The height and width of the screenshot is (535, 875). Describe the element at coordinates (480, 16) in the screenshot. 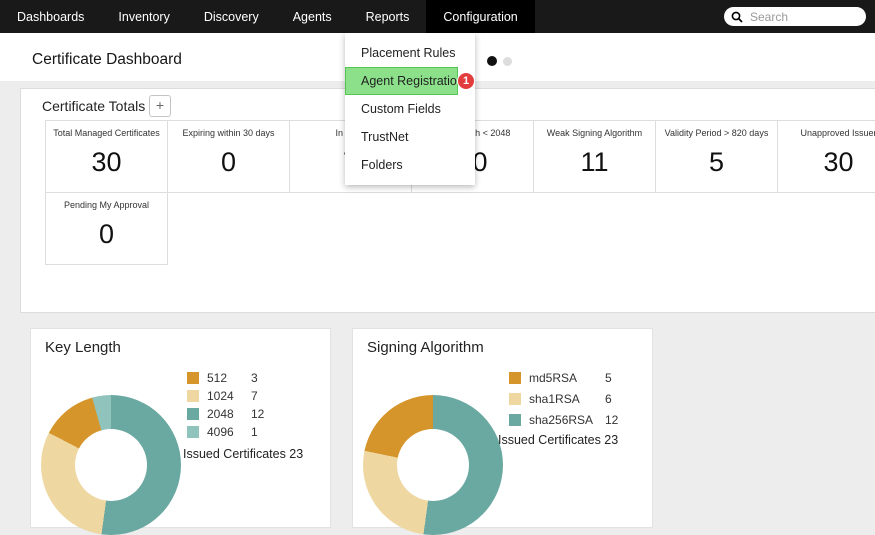

I see `nav-item-configuration: Configuration` at that location.